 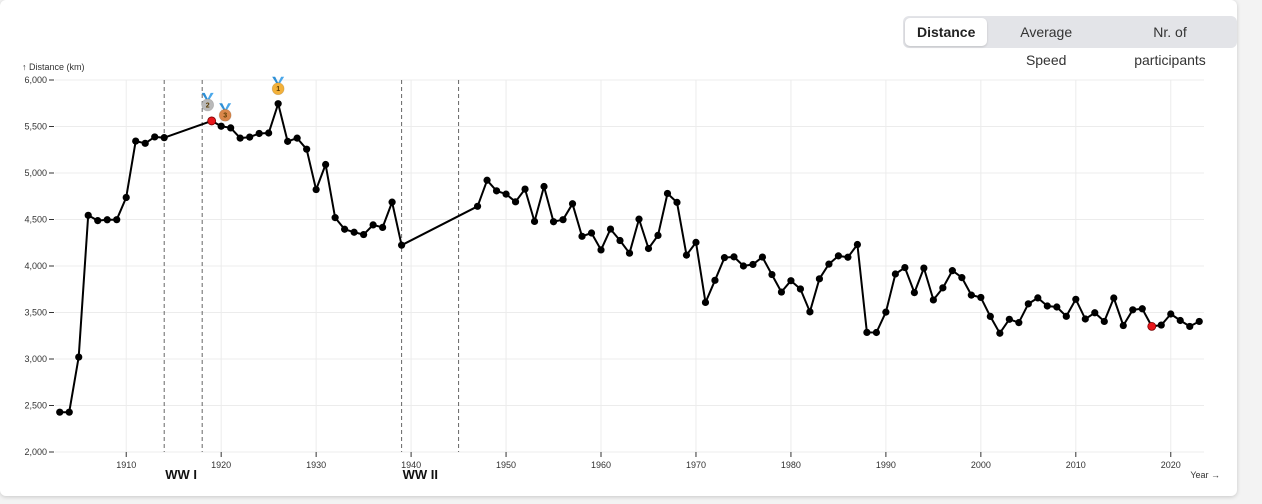 I want to click on x-tick-label: 1930, so click(x=316, y=465).